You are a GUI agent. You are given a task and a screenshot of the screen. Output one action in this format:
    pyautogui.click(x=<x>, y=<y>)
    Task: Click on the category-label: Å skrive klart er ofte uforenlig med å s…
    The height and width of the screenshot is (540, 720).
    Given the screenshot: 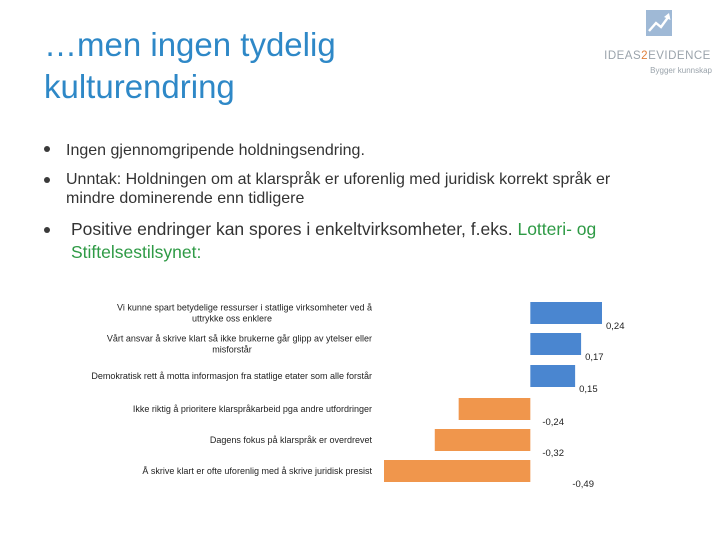 What is the action you would take?
    pyautogui.click(x=257, y=471)
    